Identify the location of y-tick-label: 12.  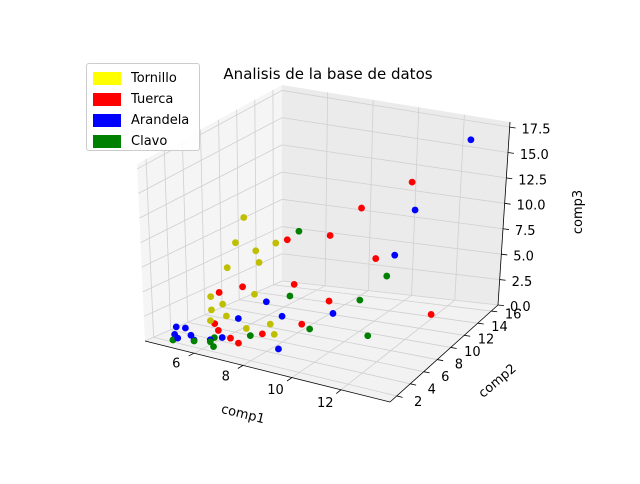
(486, 340).